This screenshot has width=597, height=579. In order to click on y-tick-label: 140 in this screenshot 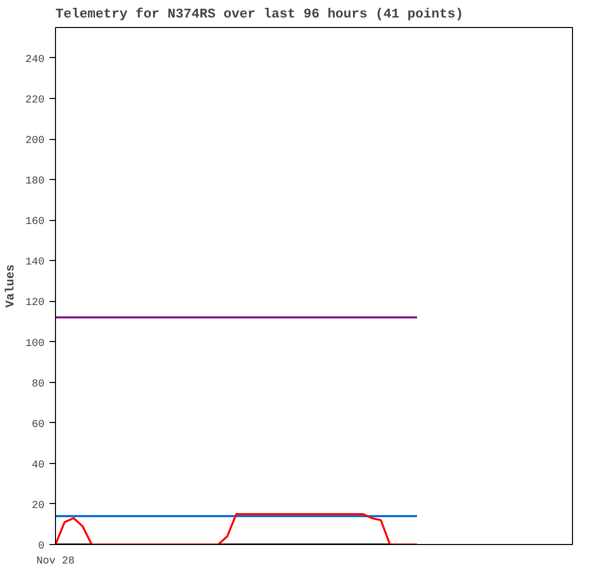, I will do `click(35, 262)`.